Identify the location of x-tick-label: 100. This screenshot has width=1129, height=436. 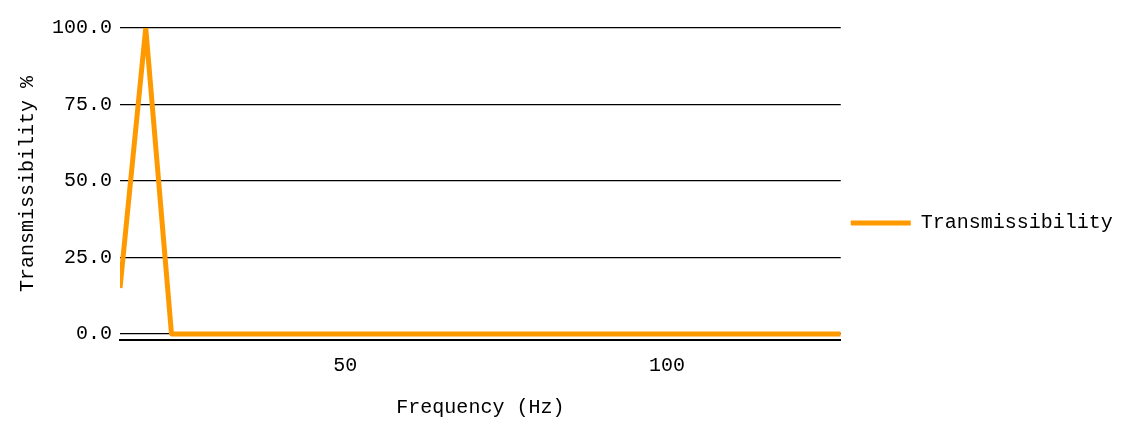
(667, 366).